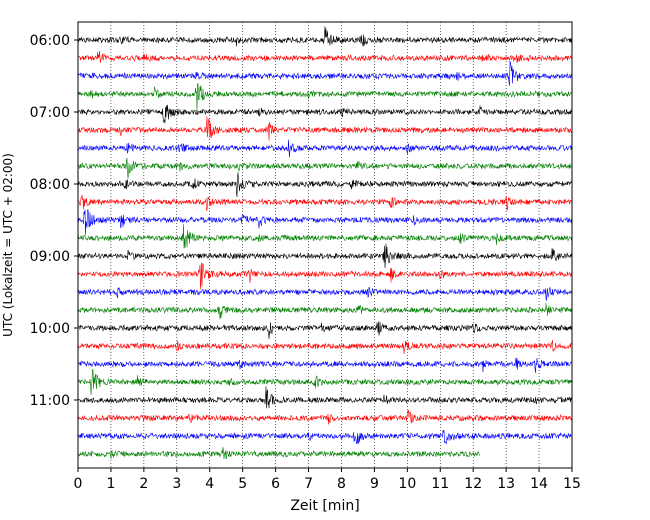  I want to click on x-tick-label: 2, so click(143, 484).